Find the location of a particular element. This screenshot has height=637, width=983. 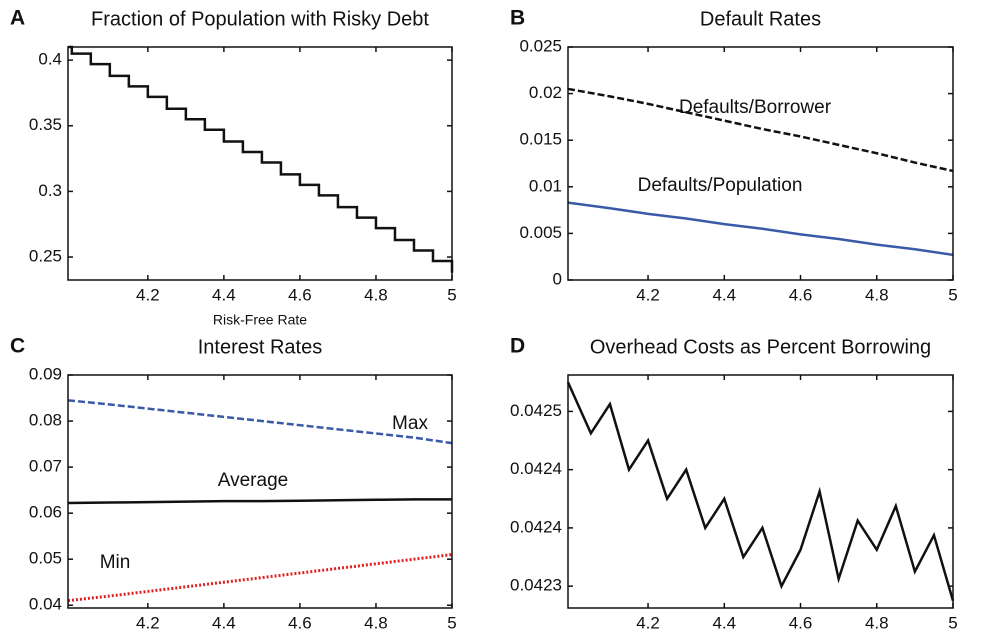

y-tick-label: 0.005 is located at coordinates (540, 232).